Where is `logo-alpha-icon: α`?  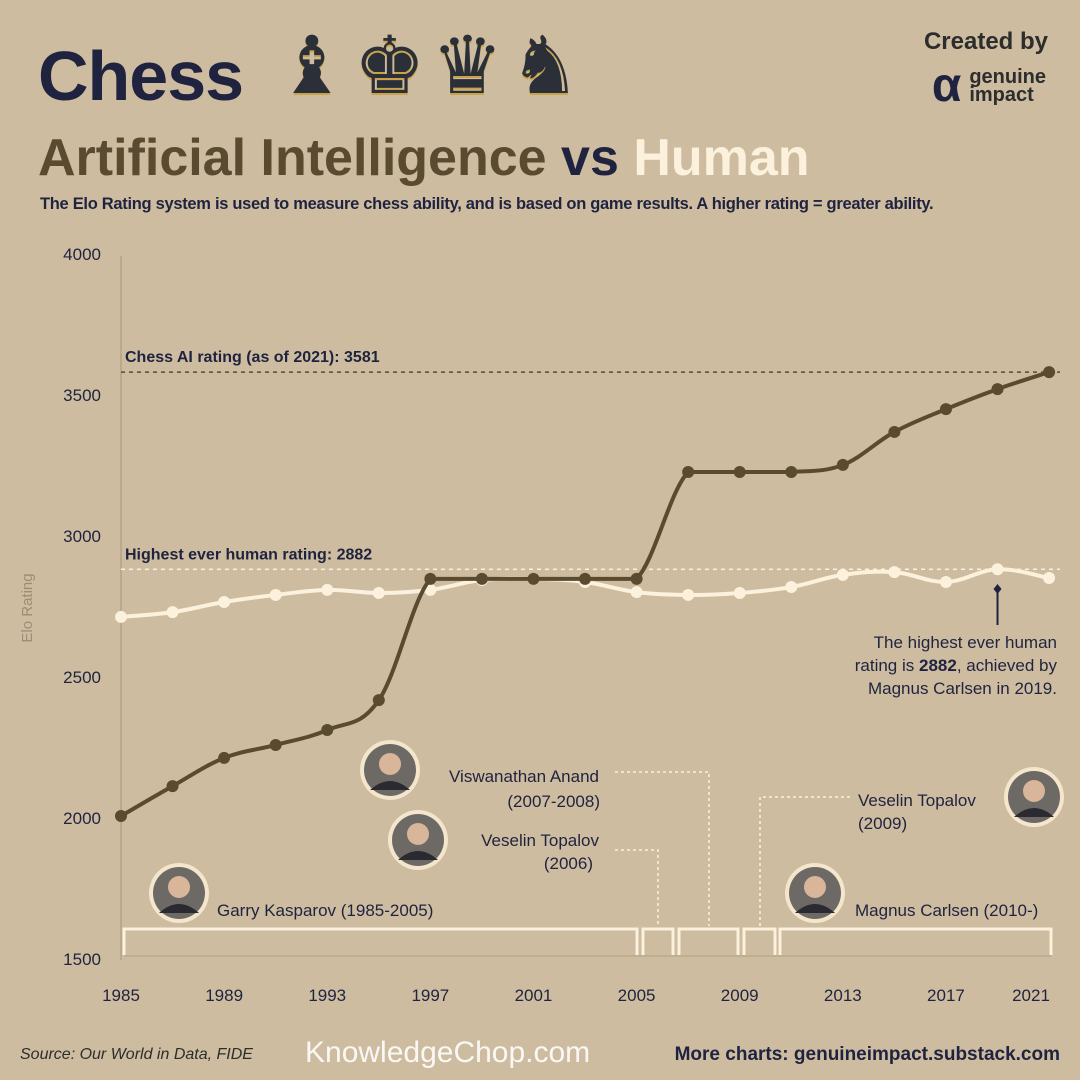 logo-alpha-icon: α is located at coordinates (946, 85).